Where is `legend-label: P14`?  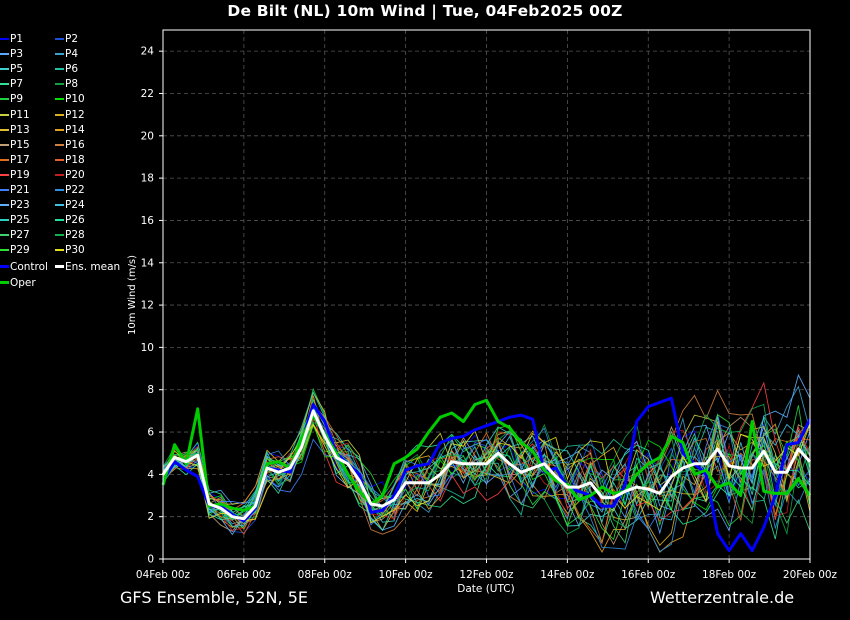 legend-label: P14 is located at coordinates (75, 129).